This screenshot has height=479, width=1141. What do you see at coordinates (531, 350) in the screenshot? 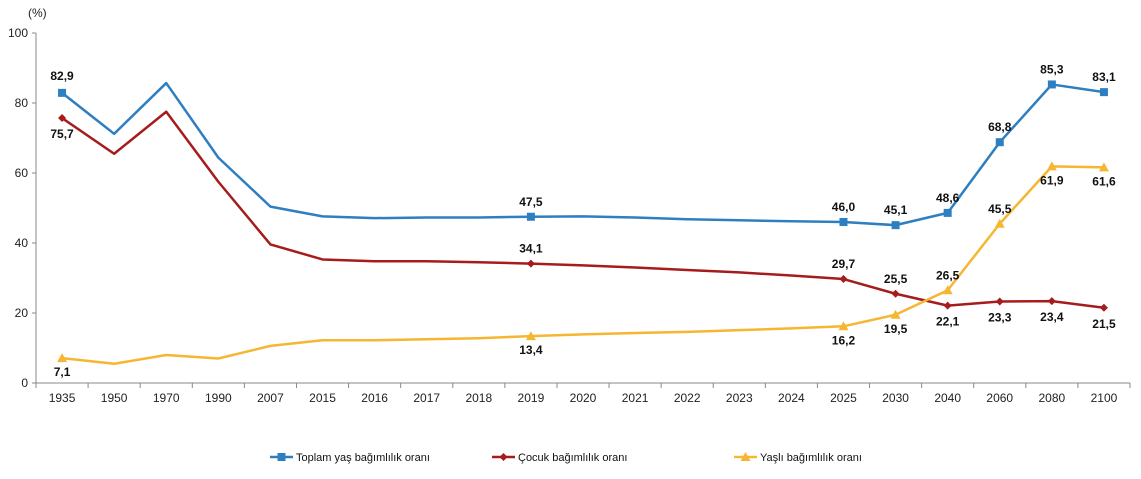
I see `data-label: 13,4` at bounding box center [531, 350].